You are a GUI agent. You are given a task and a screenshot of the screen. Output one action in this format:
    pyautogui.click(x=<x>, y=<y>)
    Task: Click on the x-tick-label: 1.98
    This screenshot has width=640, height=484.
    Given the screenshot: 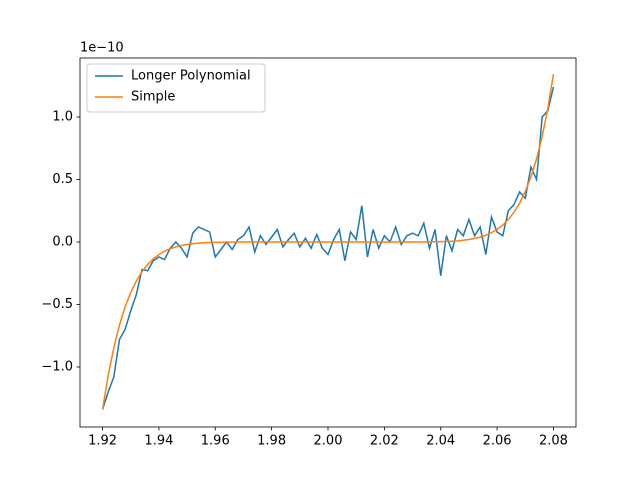 What is the action you would take?
    pyautogui.click(x=271, y=441)
    